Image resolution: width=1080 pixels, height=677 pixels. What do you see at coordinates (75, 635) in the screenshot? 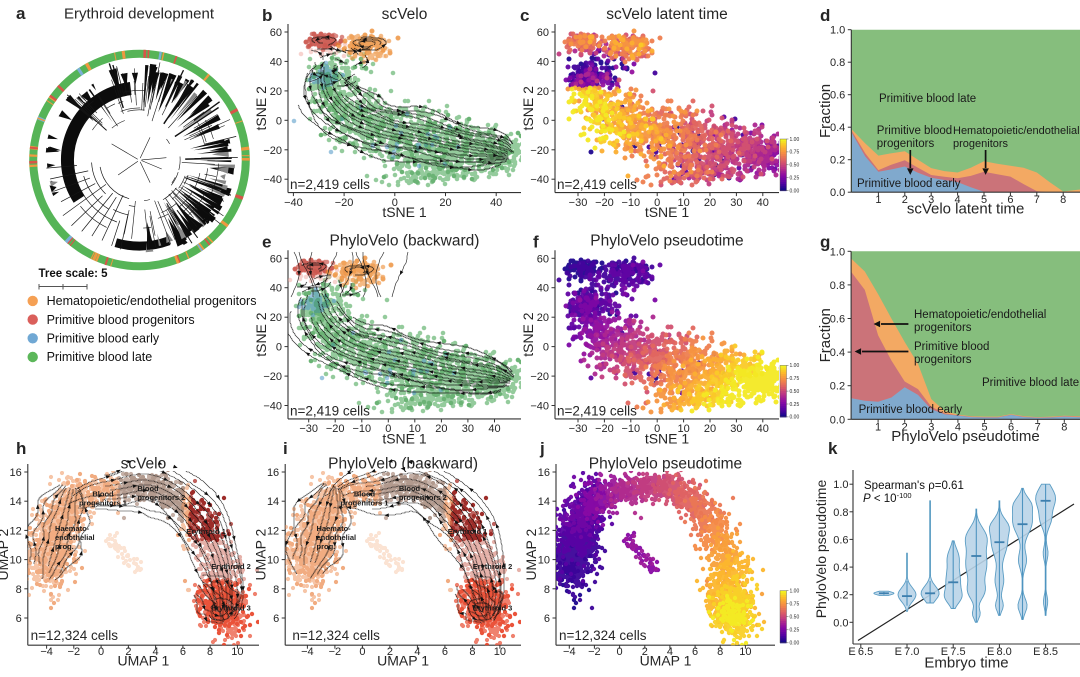
I see `svg-text: n=12,324 cells` at bounding box center [75, 635].